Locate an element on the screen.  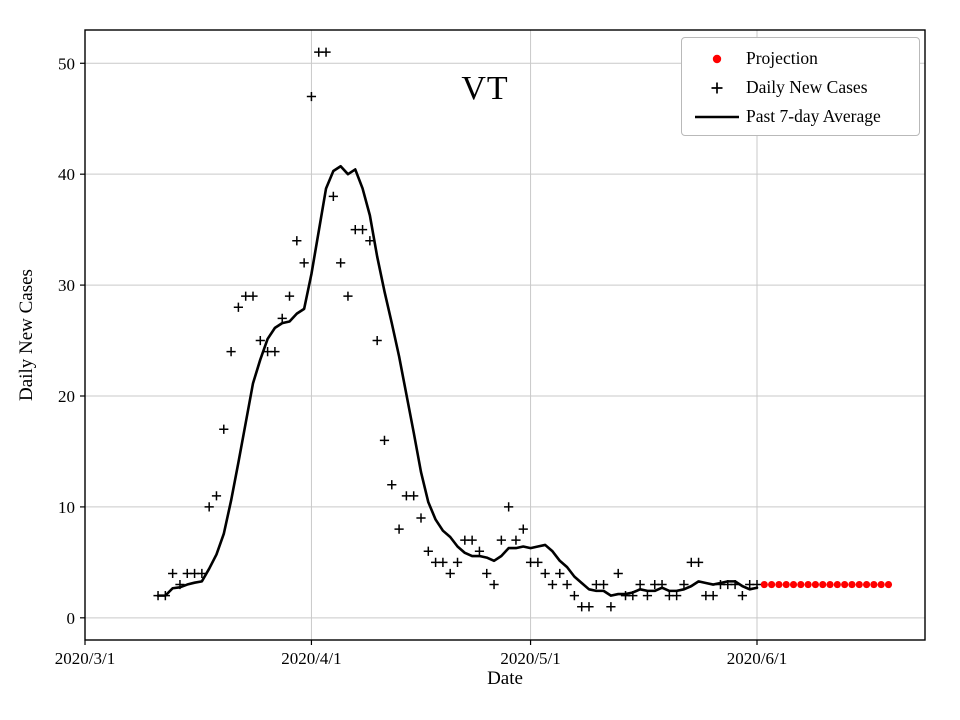
y-tick-label: 30 is located at coordinates (66, 285).